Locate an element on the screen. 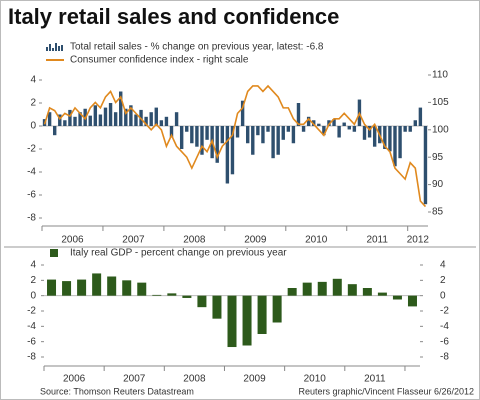 This screenshot has width=480, height=400. y2-tick-label: 90 is located at coordinates (438, 184).